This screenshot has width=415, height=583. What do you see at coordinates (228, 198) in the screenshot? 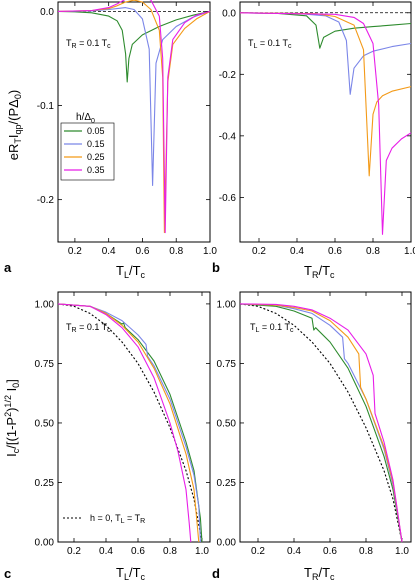
I see `y-tick-label: -0.6` at bounding box center [228, 198].